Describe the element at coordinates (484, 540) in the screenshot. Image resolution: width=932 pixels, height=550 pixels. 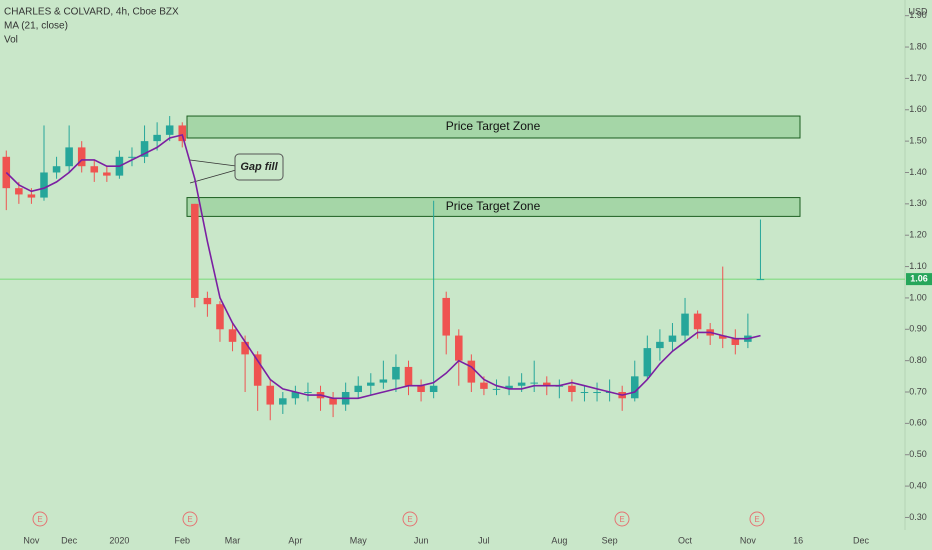
I see `x-tick-label: Jul` at that location.